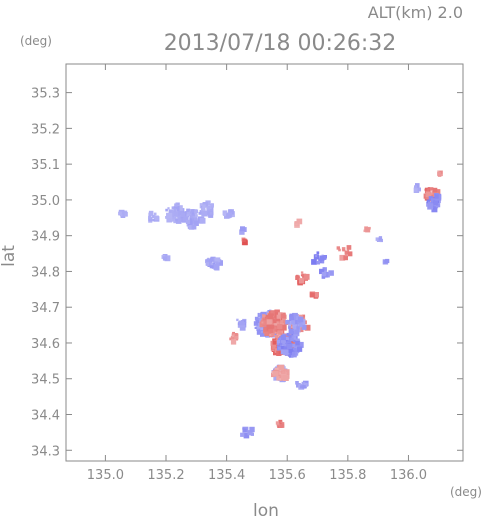 The width and height of the screenshot is (491, 521). What do you see at coordinates (45, 451) in the screenshot?
I see `y-tick-label: 34.3` at bounding box center [45, 451].